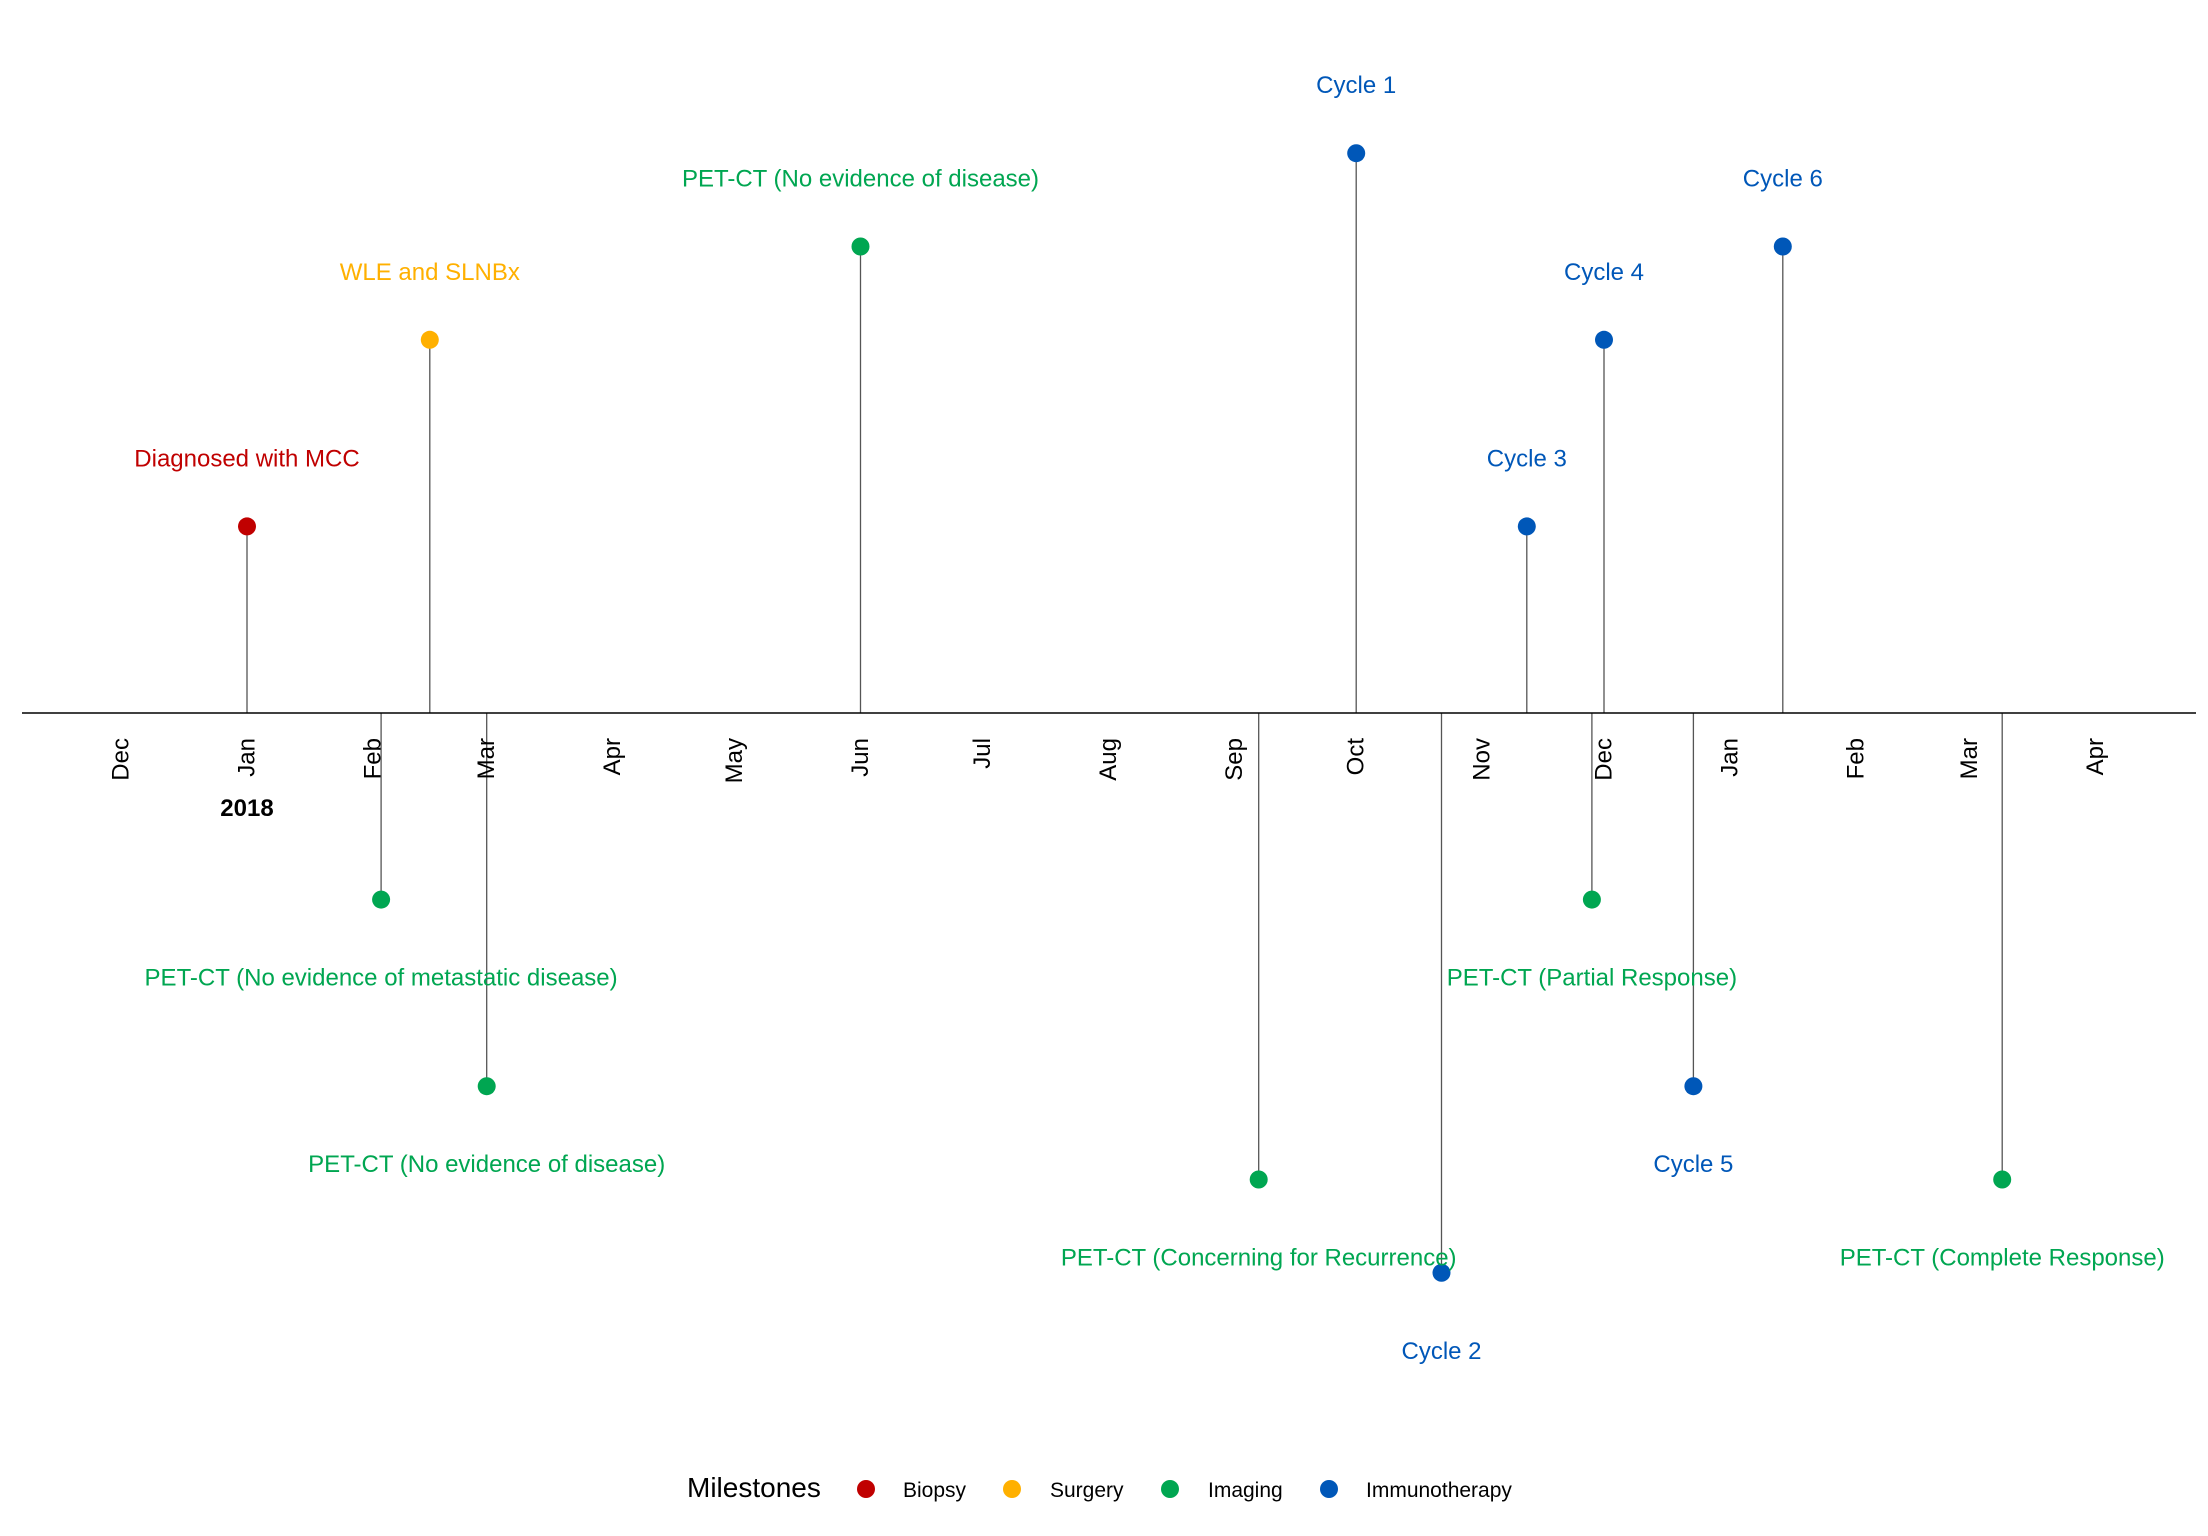 The height and width of the screenshot is (1536, 2208). What do you see at coordinates (1087, 1490) in the screenshot?
I see `legend-label: Surgery` at bounding box center [1087, 1490].